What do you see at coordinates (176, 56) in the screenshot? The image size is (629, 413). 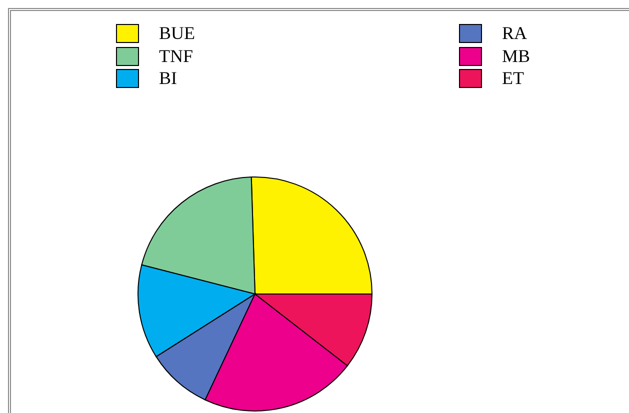 I see `legend-label: TNF` at bounding box center [176, 56].